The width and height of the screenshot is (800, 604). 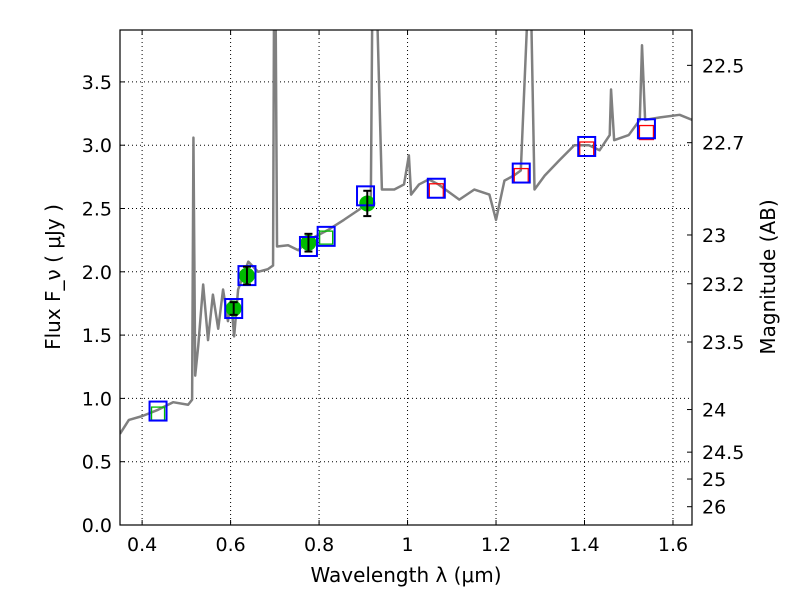 I want to click on synthetic-optical-marker, so click(x=326, y=237).